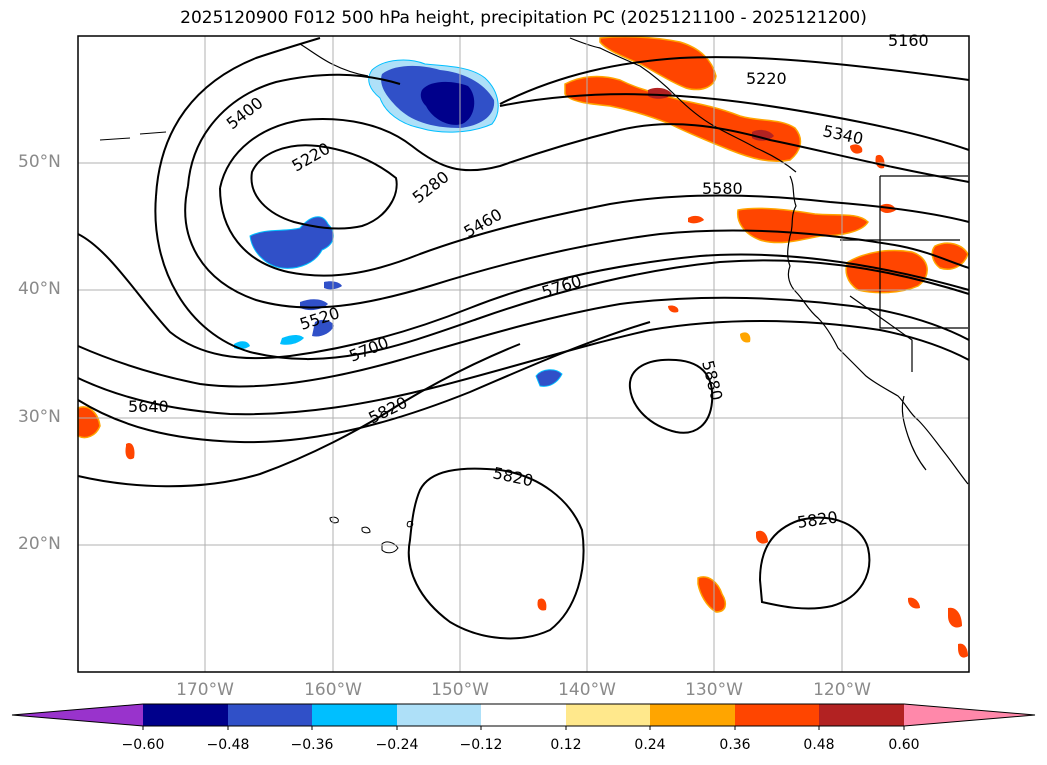 This screenshot has width=1047, height=765. Describe the element at coordinates (397, 745) in the screenshot. I see `colorbar-tick-label: −0.24` at that location.